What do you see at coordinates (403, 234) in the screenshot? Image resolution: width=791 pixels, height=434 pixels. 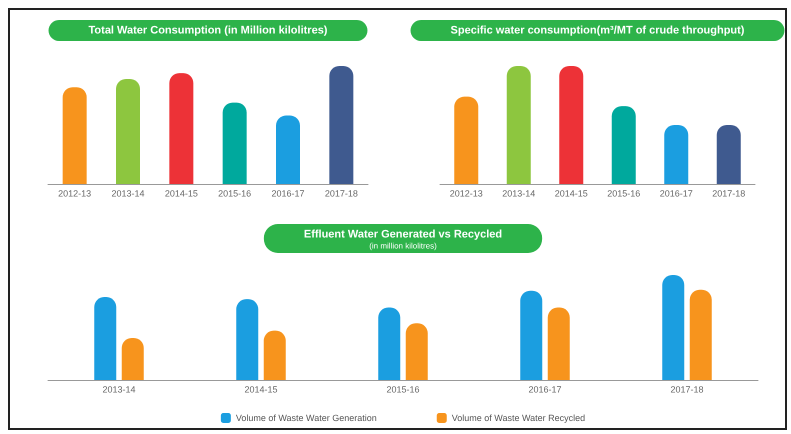 I see `chart-title: Effluent Water Generated vs Recycled` at bounding box center [403, 234].